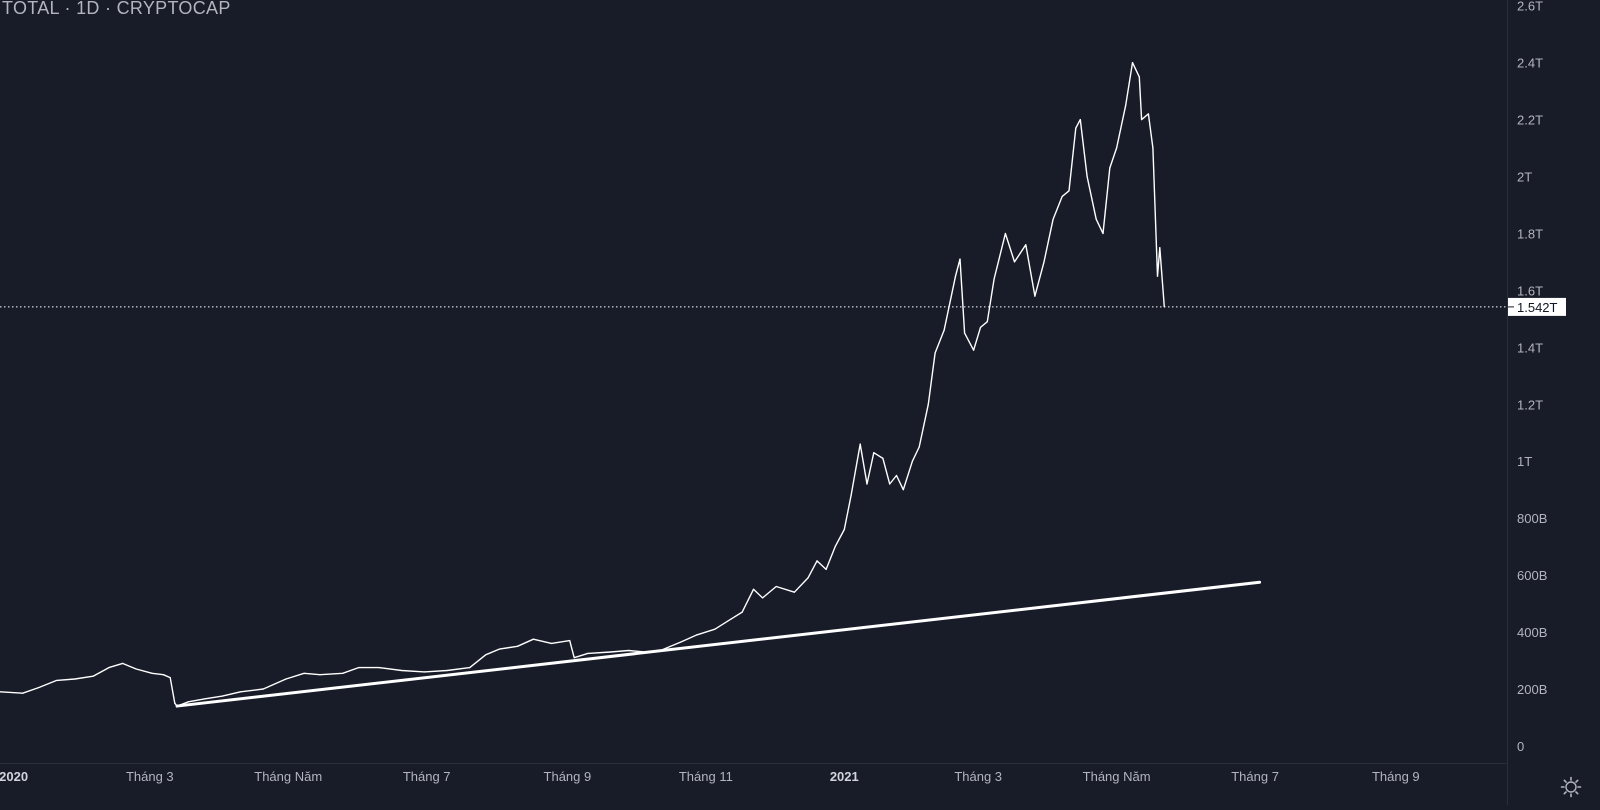  What do you see at coordinates (1530, 290) in the screenshot?
I see `y-tick-label: 1.6T` at bounding box center [1530, 290].